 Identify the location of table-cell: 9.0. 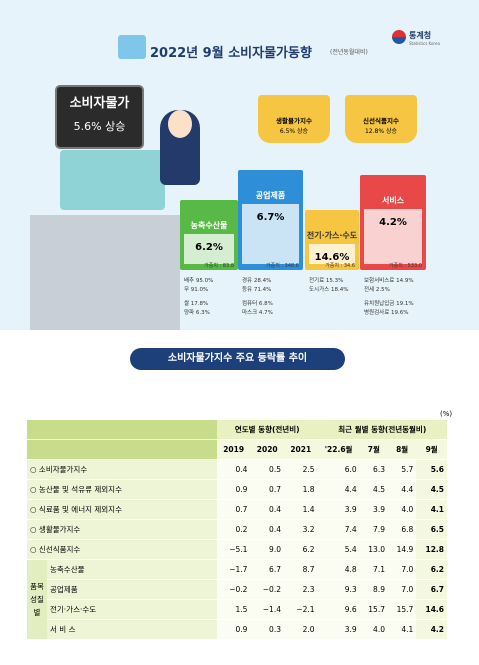
(267, 549).